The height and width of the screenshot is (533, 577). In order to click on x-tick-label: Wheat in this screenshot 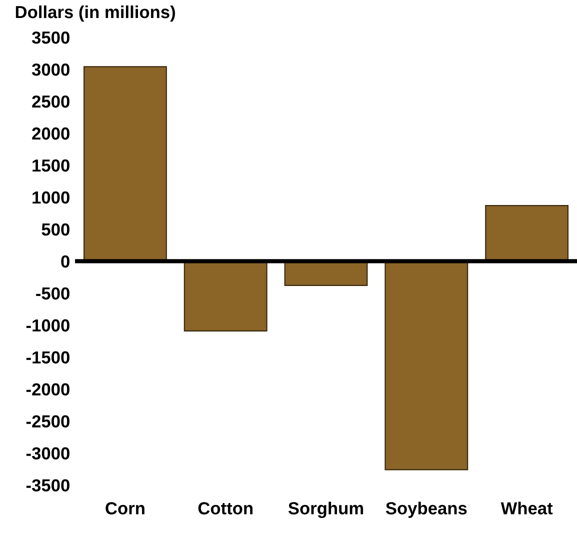, I will do `click(526, 508)`.